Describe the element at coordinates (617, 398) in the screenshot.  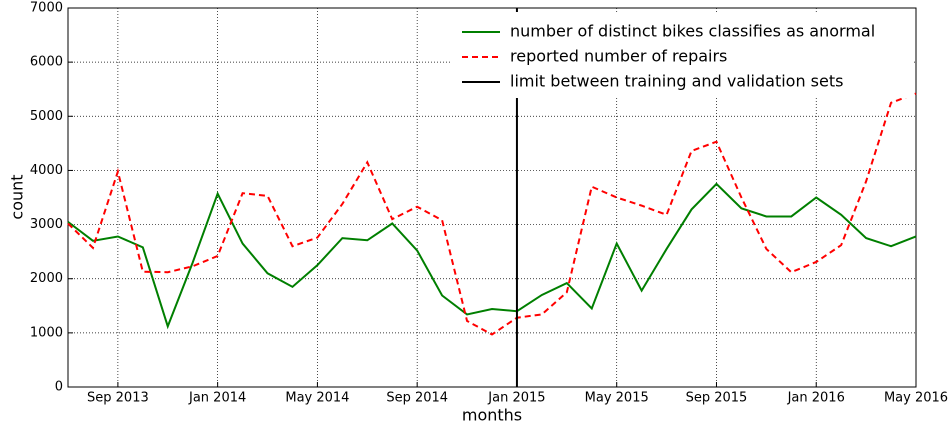
I see `x-tick-label: May 2015` at that location.